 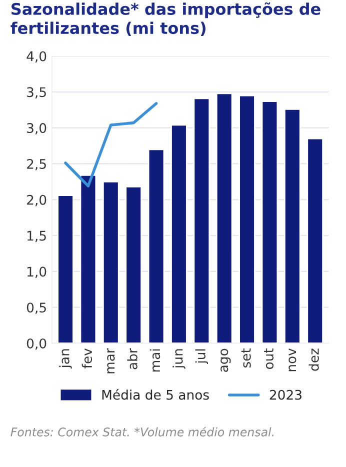 I want to click on legend-label: Média de 5 anos, so click(x=155, y=394).